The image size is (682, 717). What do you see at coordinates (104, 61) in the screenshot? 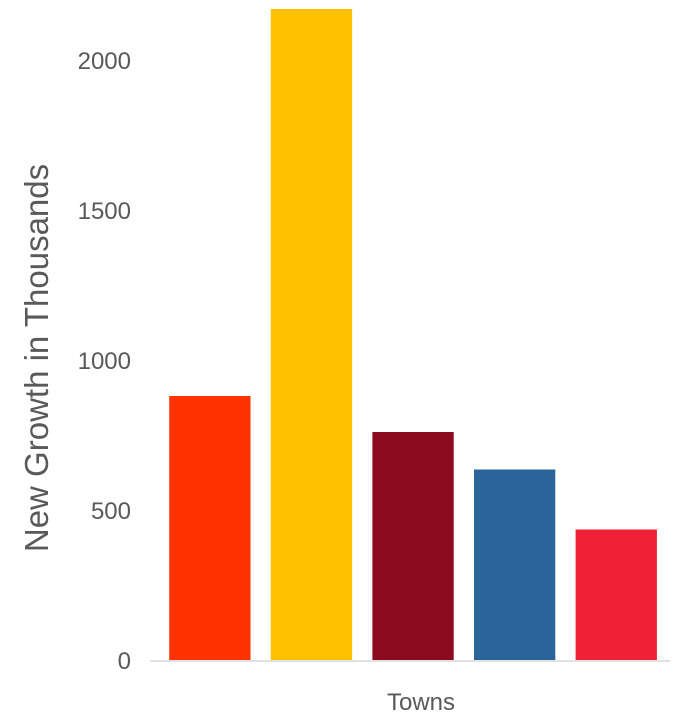
I see `y-tick-label: 2000` at bounding box center [104, 61].